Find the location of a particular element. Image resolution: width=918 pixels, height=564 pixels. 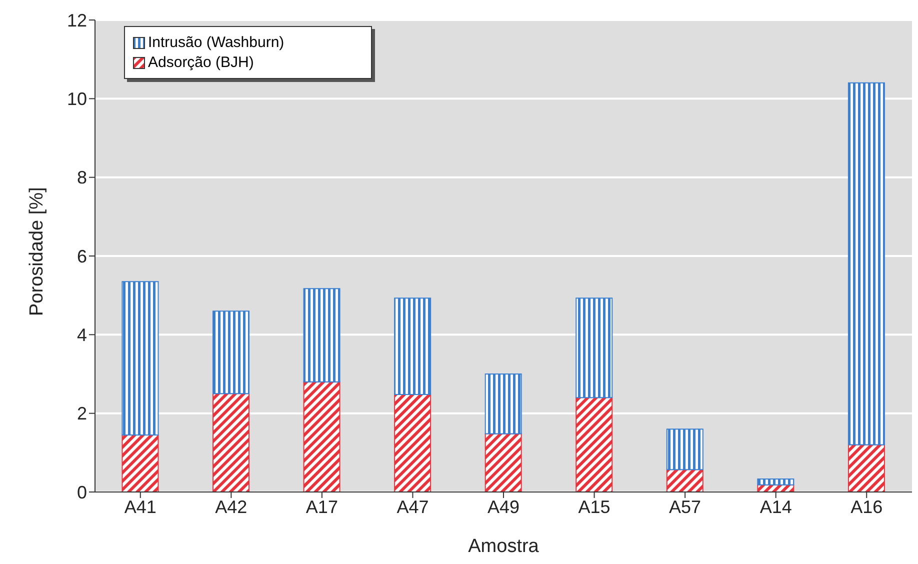

y-tick-label: 0 is located at coordinates (81, 492).